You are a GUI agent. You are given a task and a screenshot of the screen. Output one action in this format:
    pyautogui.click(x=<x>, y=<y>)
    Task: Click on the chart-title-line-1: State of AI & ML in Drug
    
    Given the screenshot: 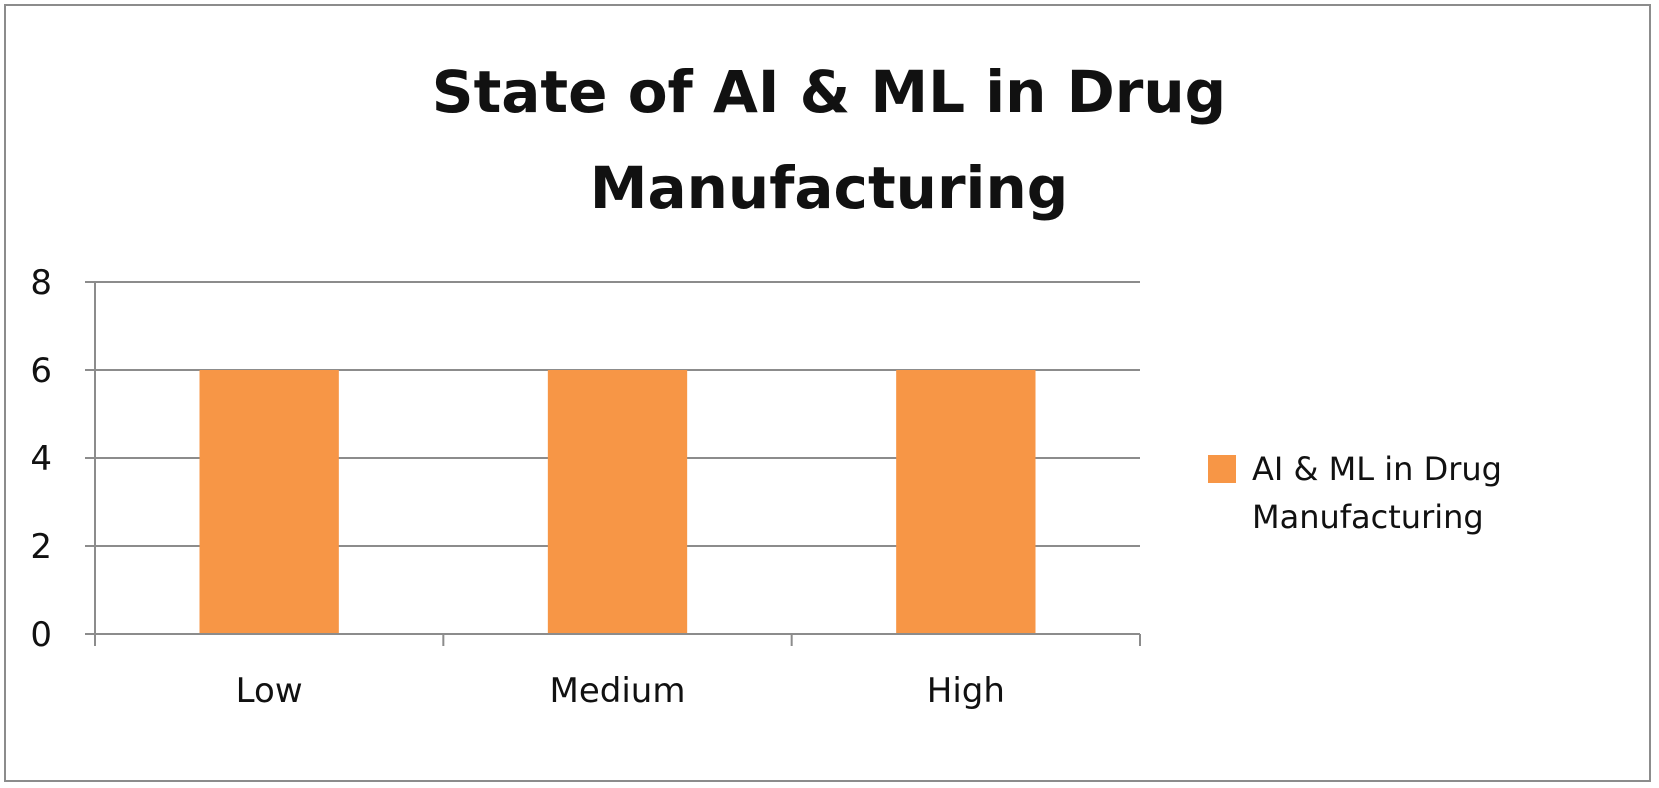 What is the action you would take?
    pyautogui.click(x=829, y=92)
    